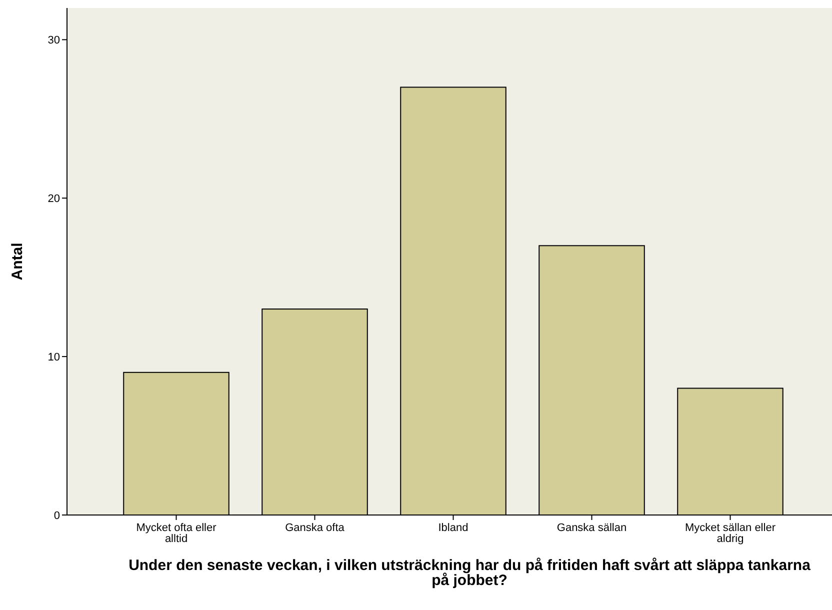 The width and height of the screenshot is (832, 610). Describe the element at coordinates (730, 533) in the screenshot. I see `x-tick-label: Mycket sällan eller aldrig` at that location.